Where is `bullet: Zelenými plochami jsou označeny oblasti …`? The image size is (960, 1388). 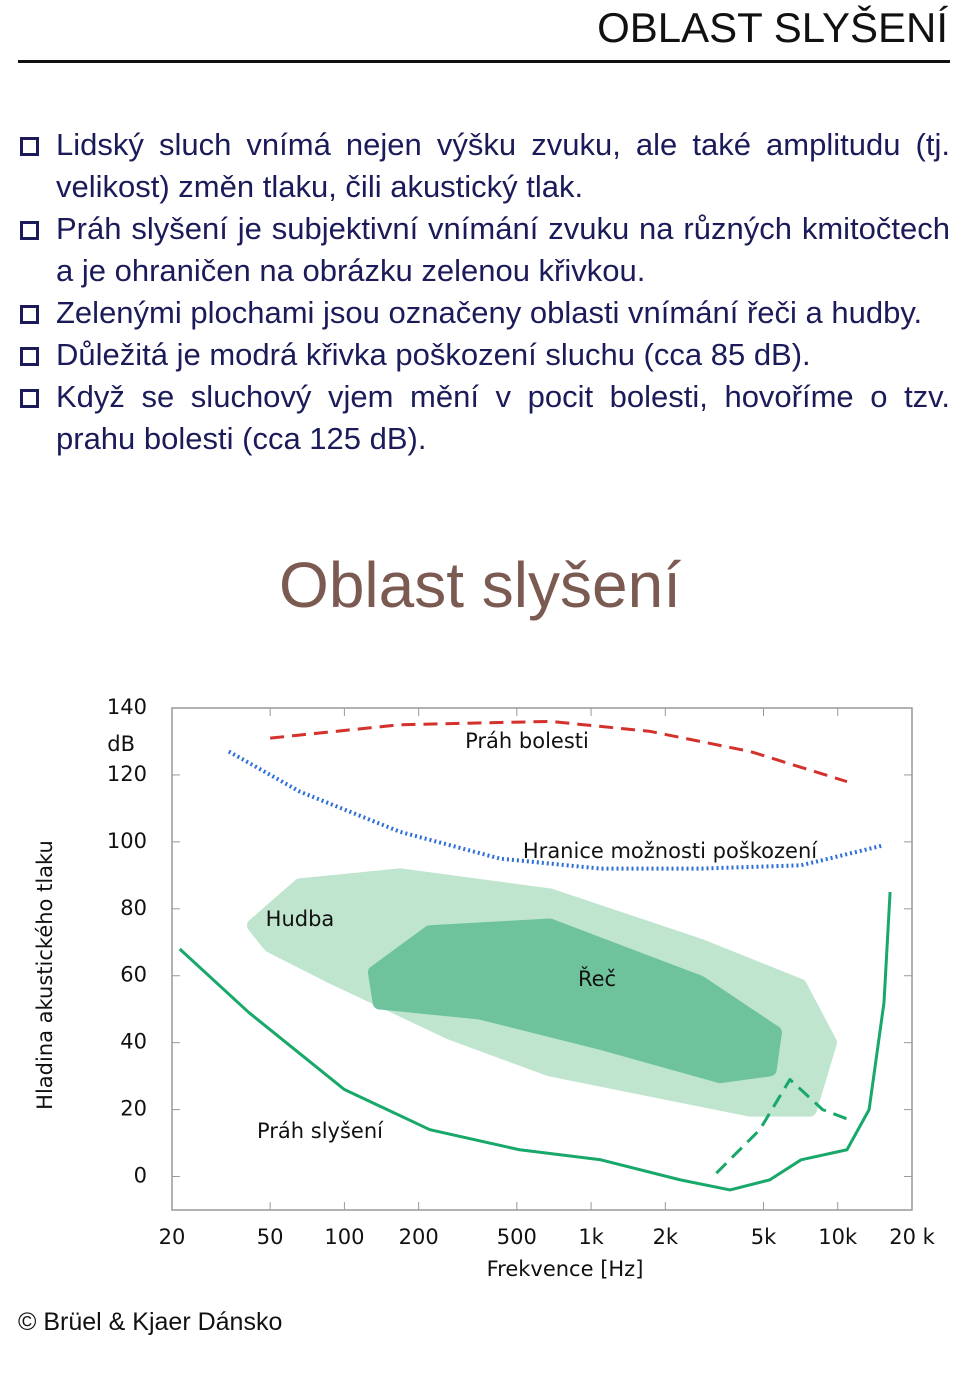
bullet: Zelenými plochami jsou označeny oblasti … is located at coordinates (484, 313).